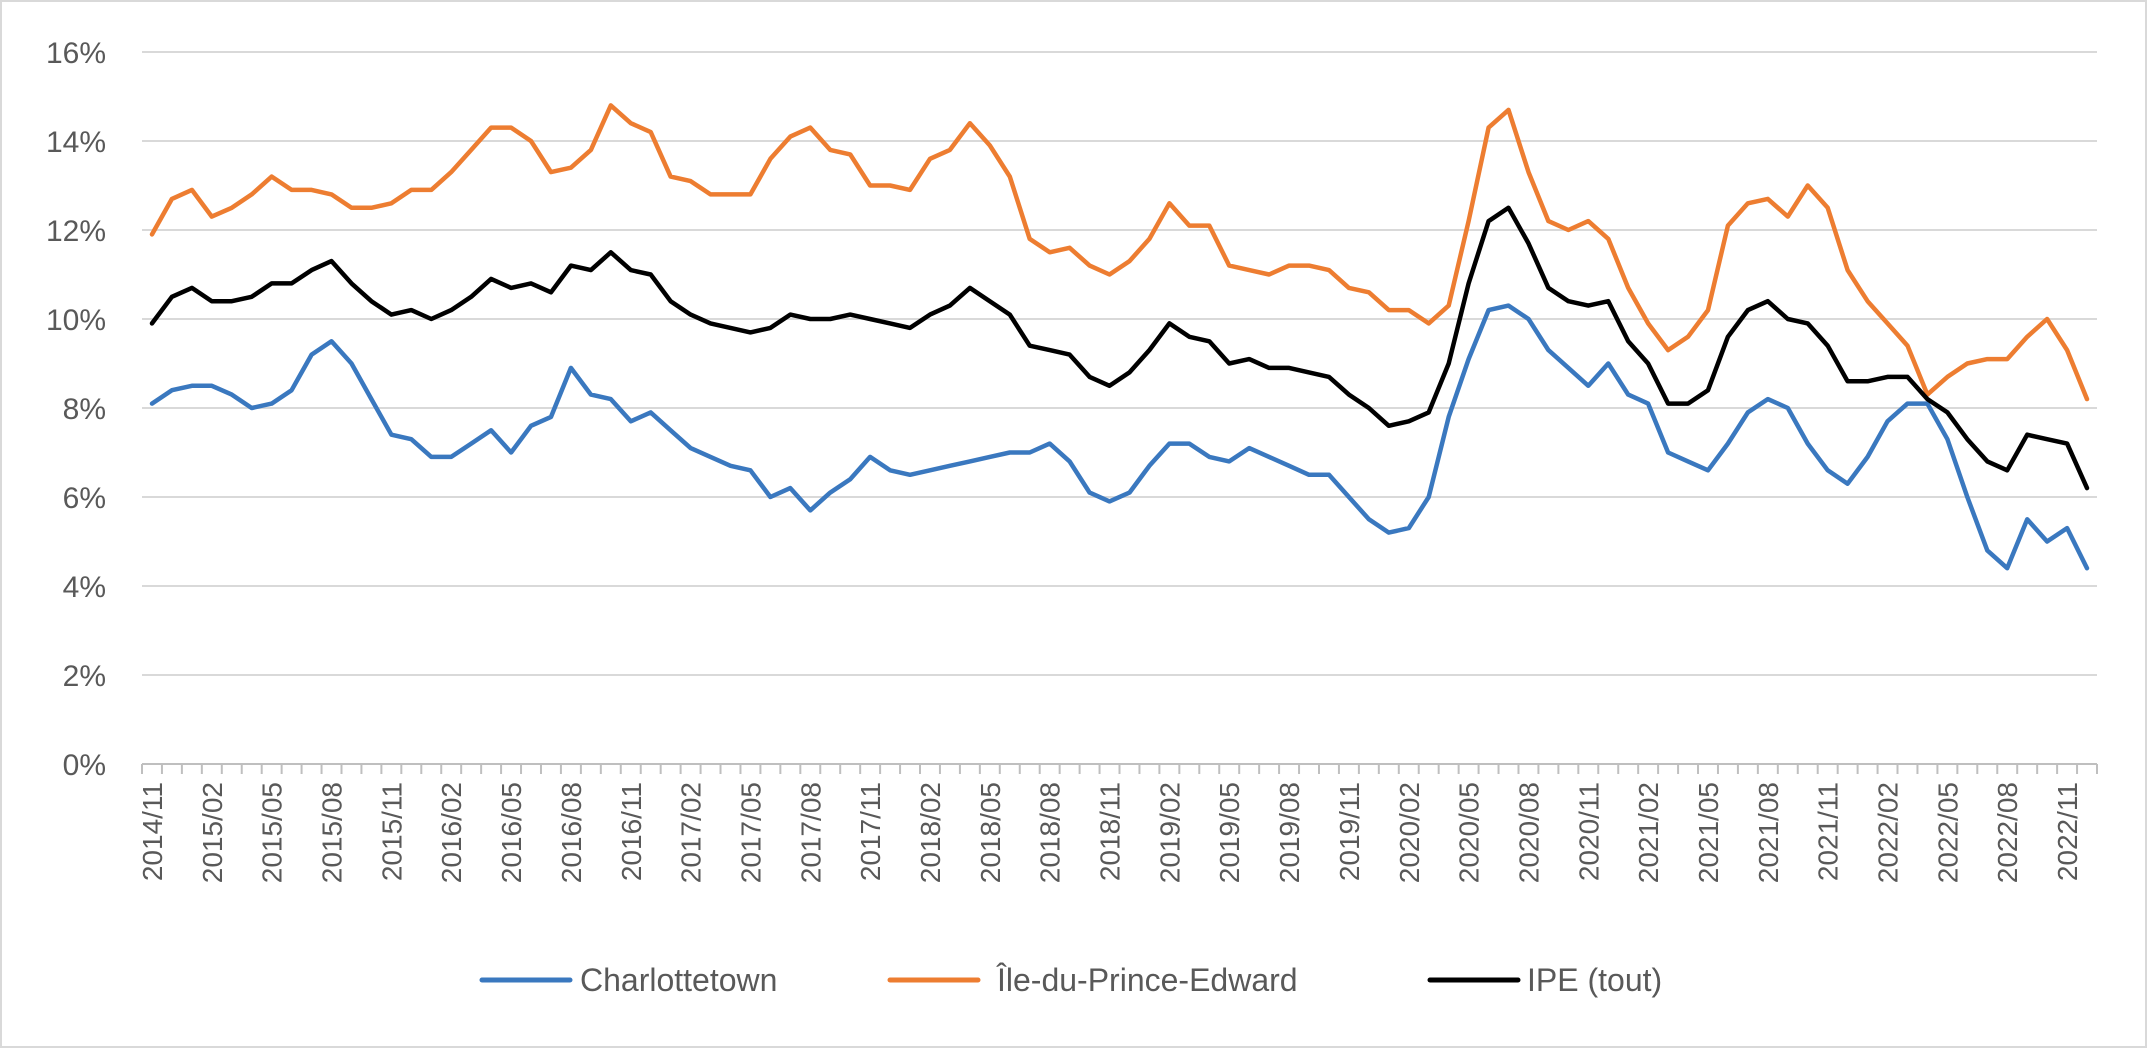 The width and height of the screenshot is (2147, 1050). Describe the element at coordinates (76, 142) in the screenshot. I see `y-tick-label: 14%` at that location.